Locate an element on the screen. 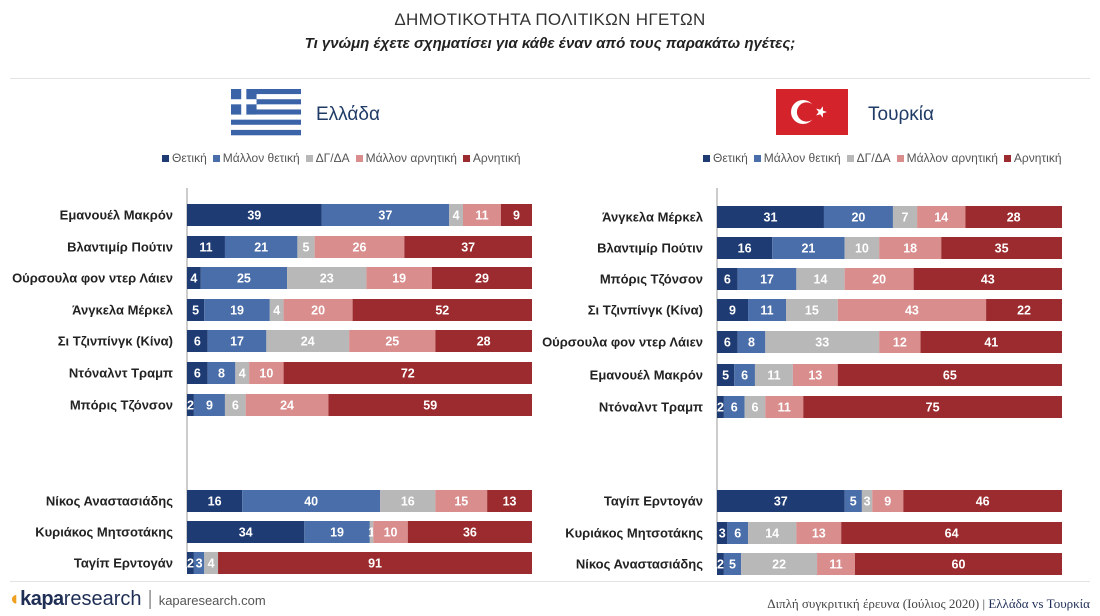 This screenshot has width=1100, height=616. category-label: Σι Τζινπίνγκ (Κίνα) is located at coordinates (115, 341).